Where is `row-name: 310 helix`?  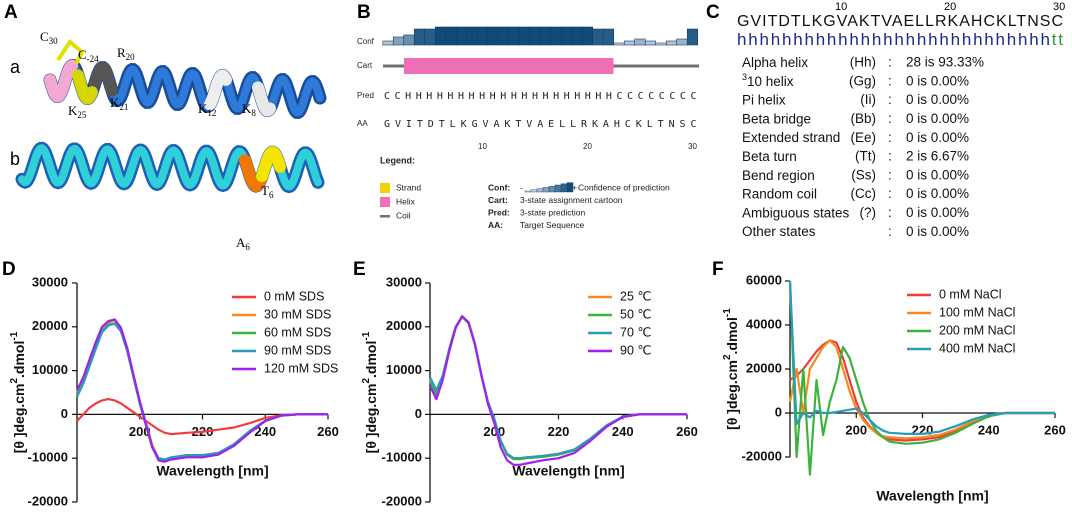 row-name: 310 helix is located at coordinates (768, 80).